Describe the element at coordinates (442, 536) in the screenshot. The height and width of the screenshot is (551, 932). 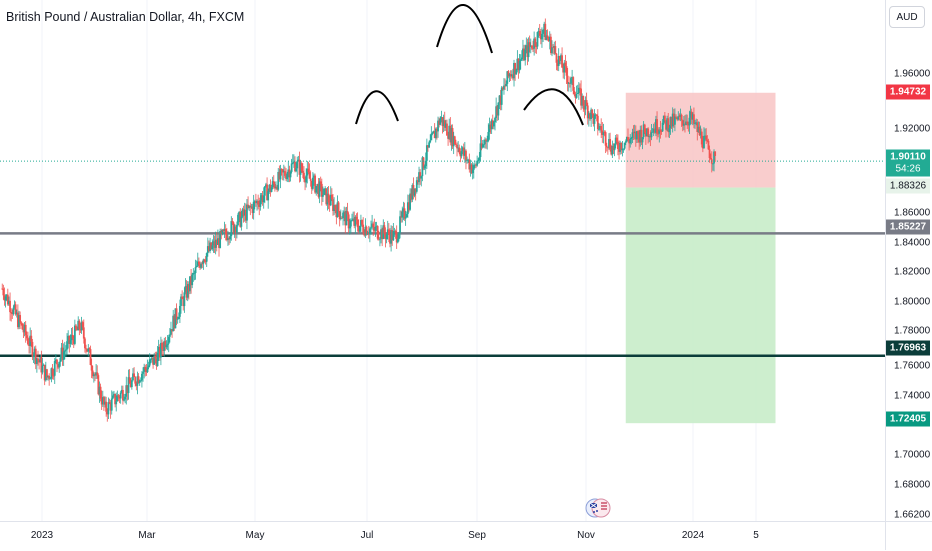
I see `time-axis: 2023 Mar May Jul Sep Nov 2024 5` at that location.